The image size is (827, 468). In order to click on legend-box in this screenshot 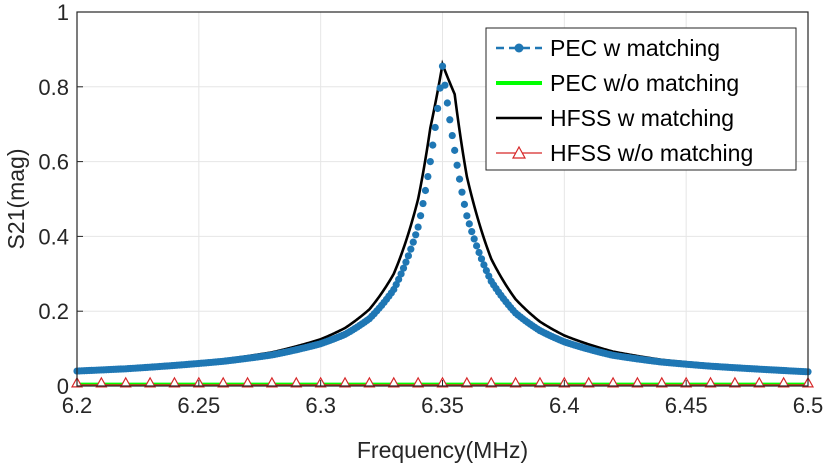, I will do `click(641, 99)`.